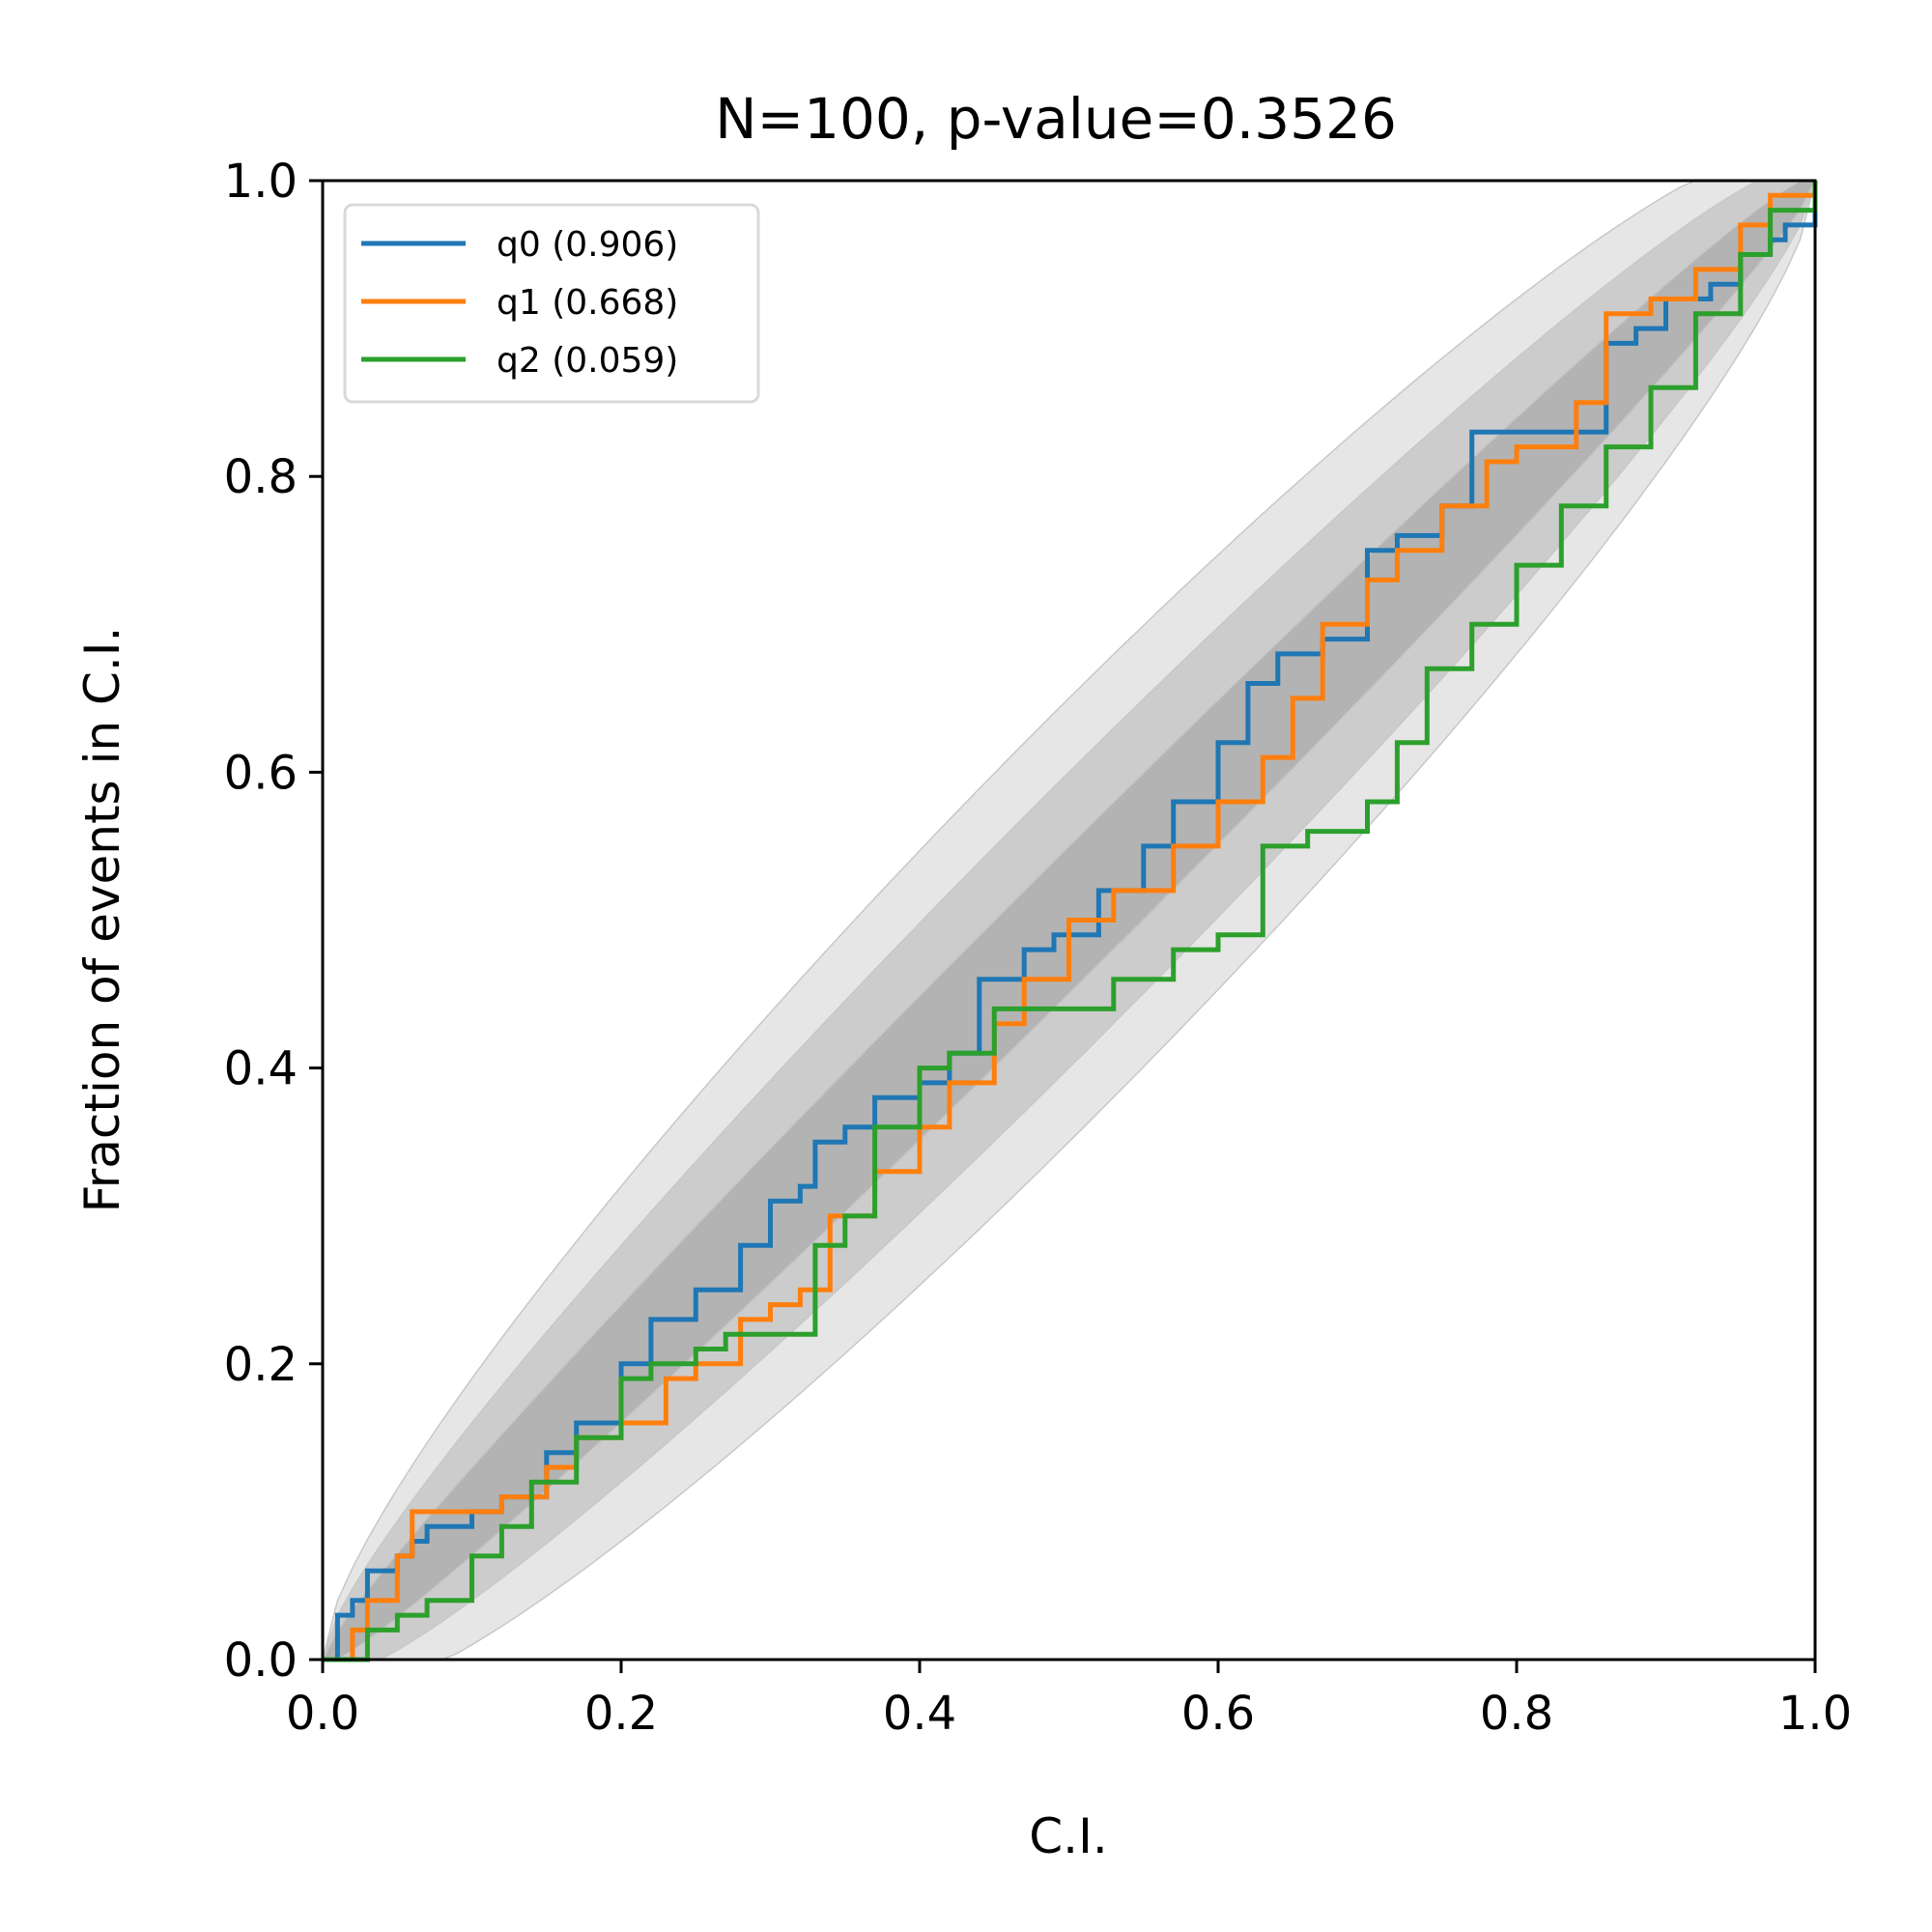  What do you see at coordinates (1068, 1836) in the screenshot?
I see `x-axis-label: C.I.` at bounding box center [1068, 1836].